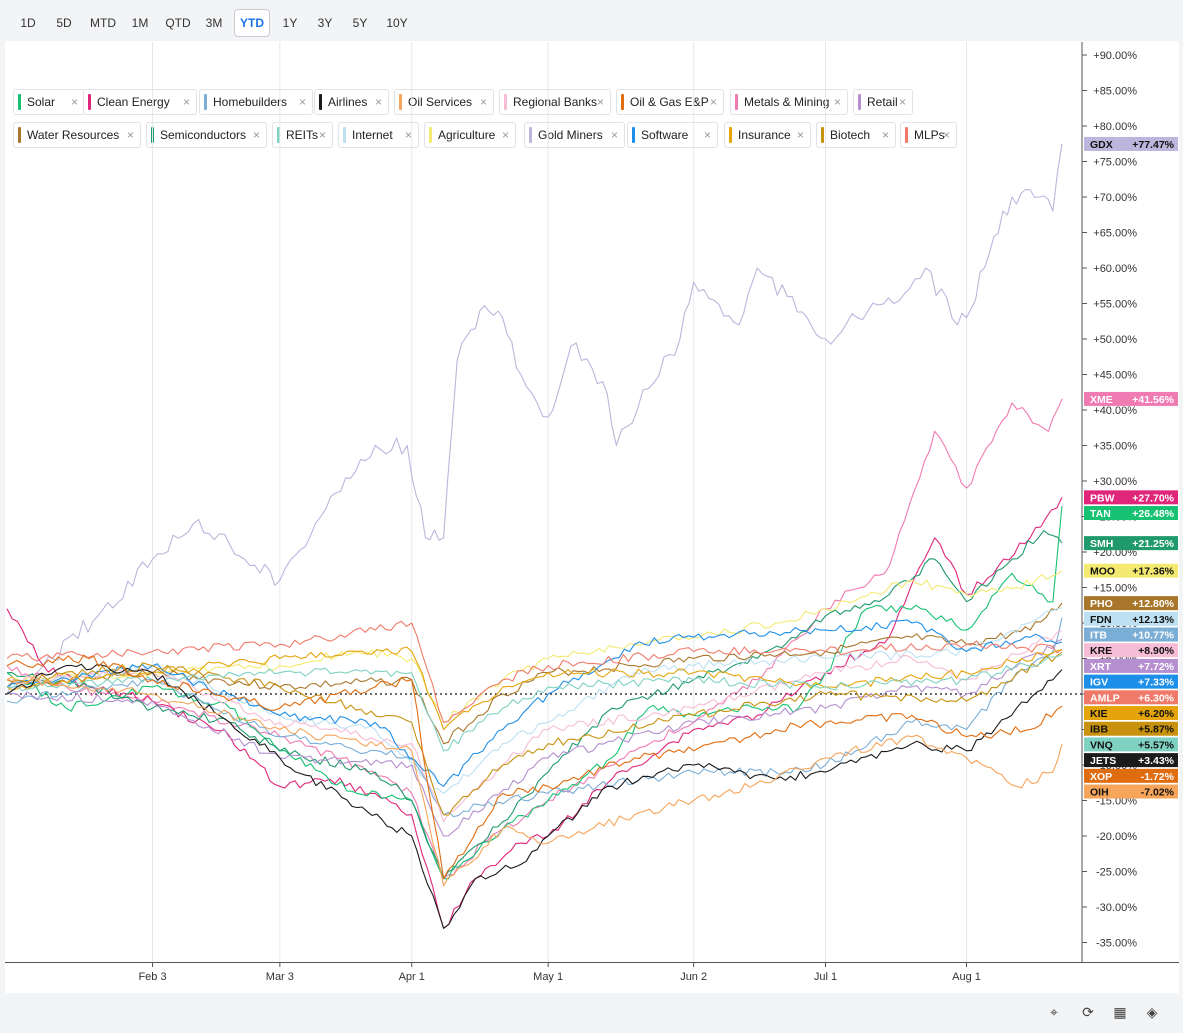 The image size is (1183, 1033). What do you see at coordinates (133, 102) in the screenshot?
I see `chip-label: Clean Energy` at bounding box center [133, 102].